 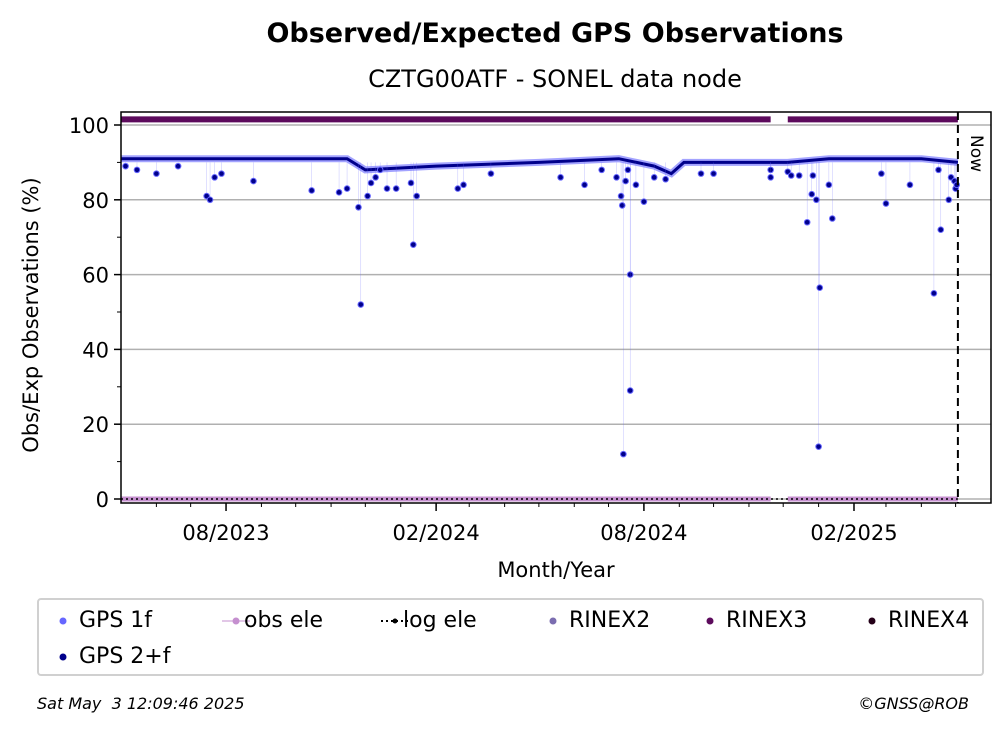 What do you see at coordinates (767, 620) in the screenshot?
I see `legend-label: RINEX3` at bounding box center [767, 620].